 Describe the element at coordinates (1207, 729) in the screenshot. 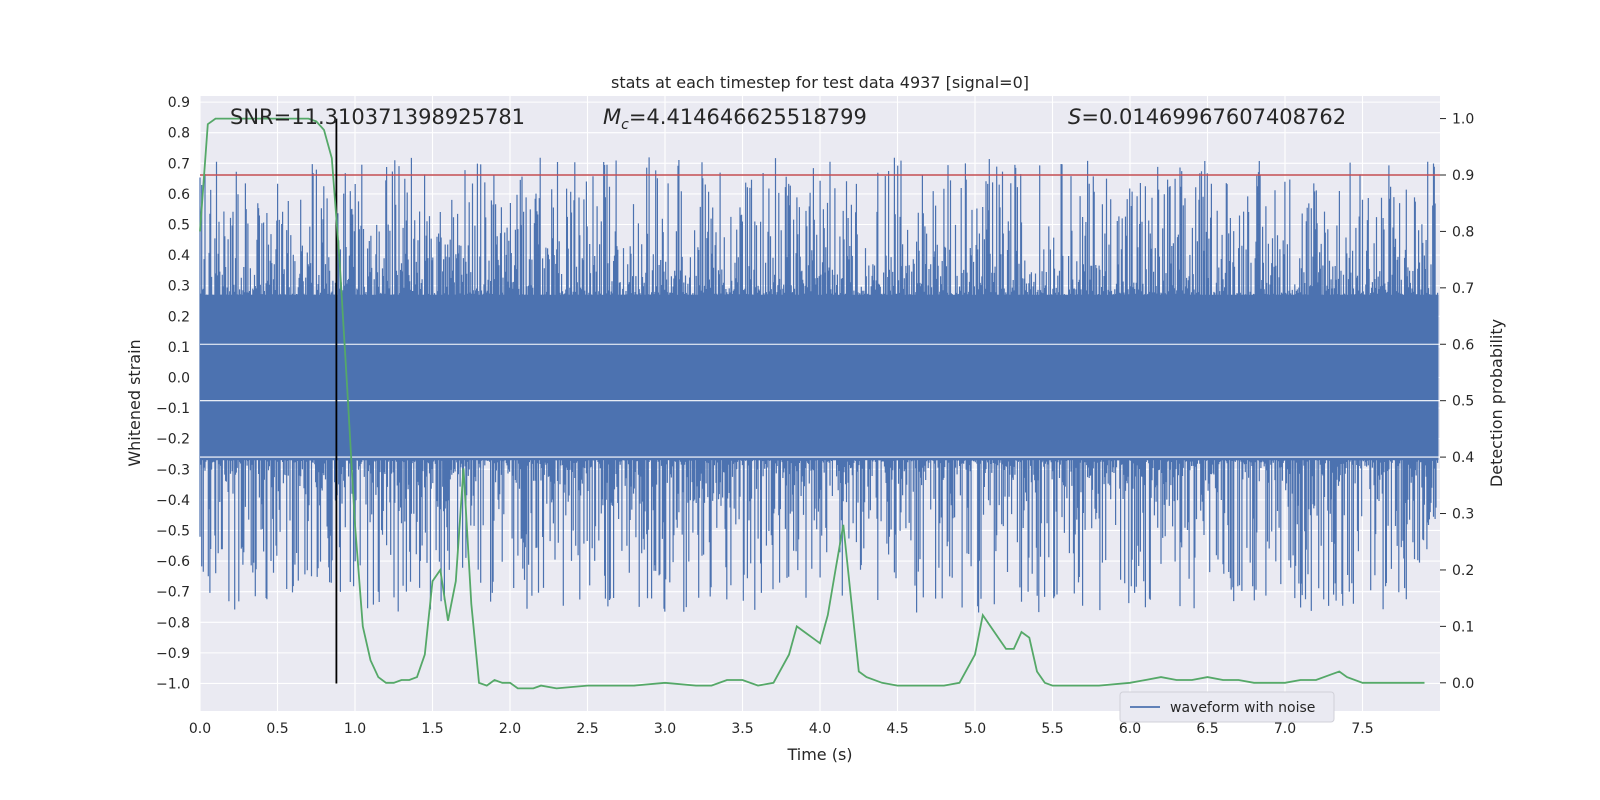

I see `x-tick-label: 6.5` at that location.